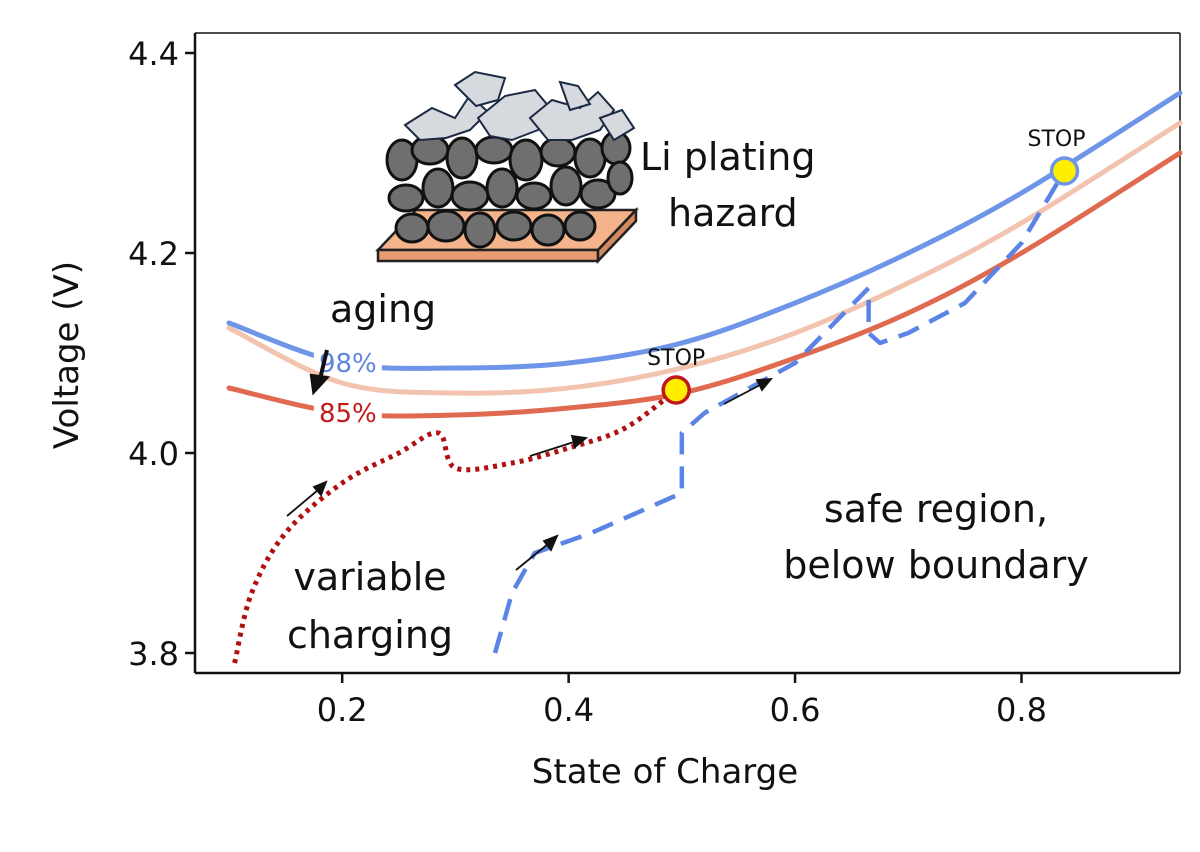 This screenshot has width=1200, height=852. What do you see at coordinates (1021, 710) in the screenshot?
I see `x-tick-label: 0.8` at bounding box center [1021, 710].